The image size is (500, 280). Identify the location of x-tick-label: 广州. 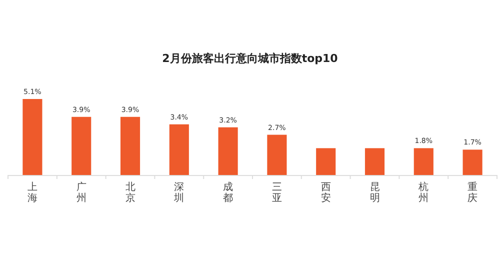
(81, 192).